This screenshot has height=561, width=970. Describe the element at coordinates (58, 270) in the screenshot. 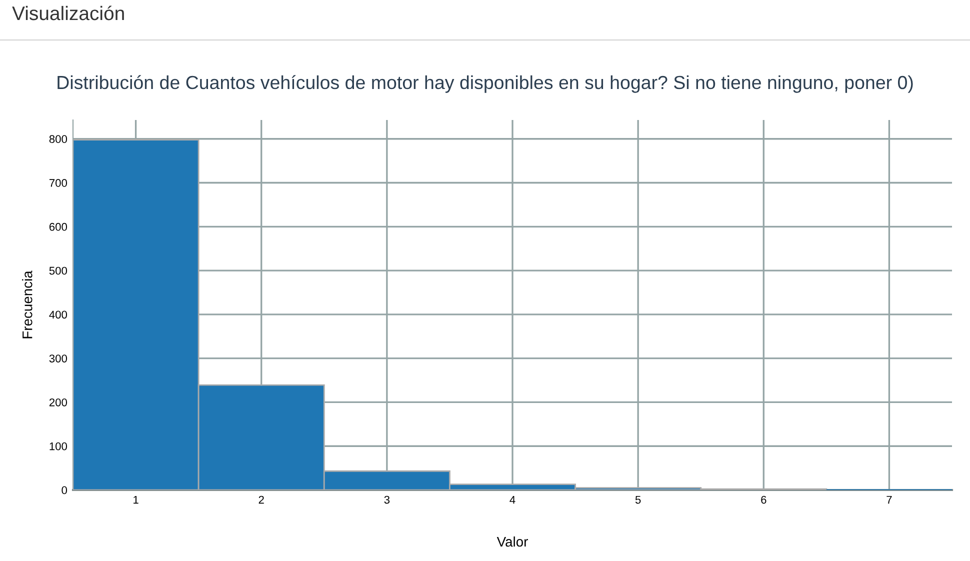

I see `y-tick-label: 500` at that location.